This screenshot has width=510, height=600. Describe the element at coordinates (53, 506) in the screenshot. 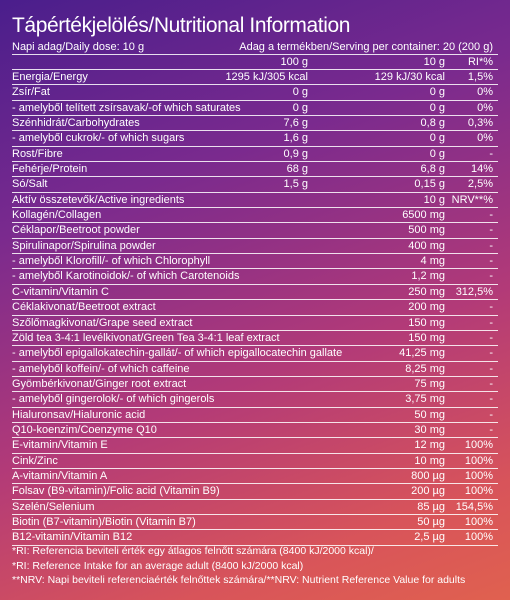

I see `ingredient-name: Szelén/Selenium` at that location.